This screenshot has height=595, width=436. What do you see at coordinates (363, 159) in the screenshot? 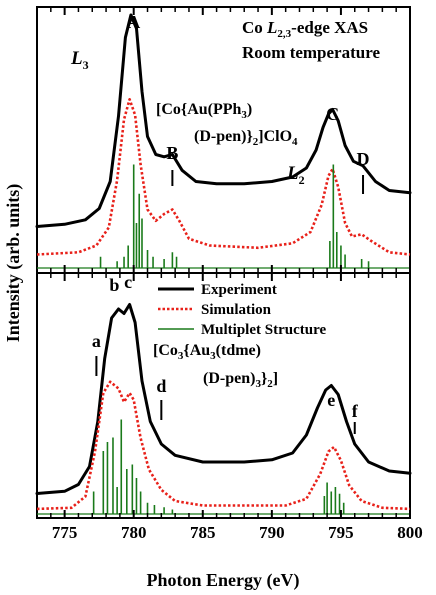
I see `top-peak-label-d: D` at bounding box center [363, 159].